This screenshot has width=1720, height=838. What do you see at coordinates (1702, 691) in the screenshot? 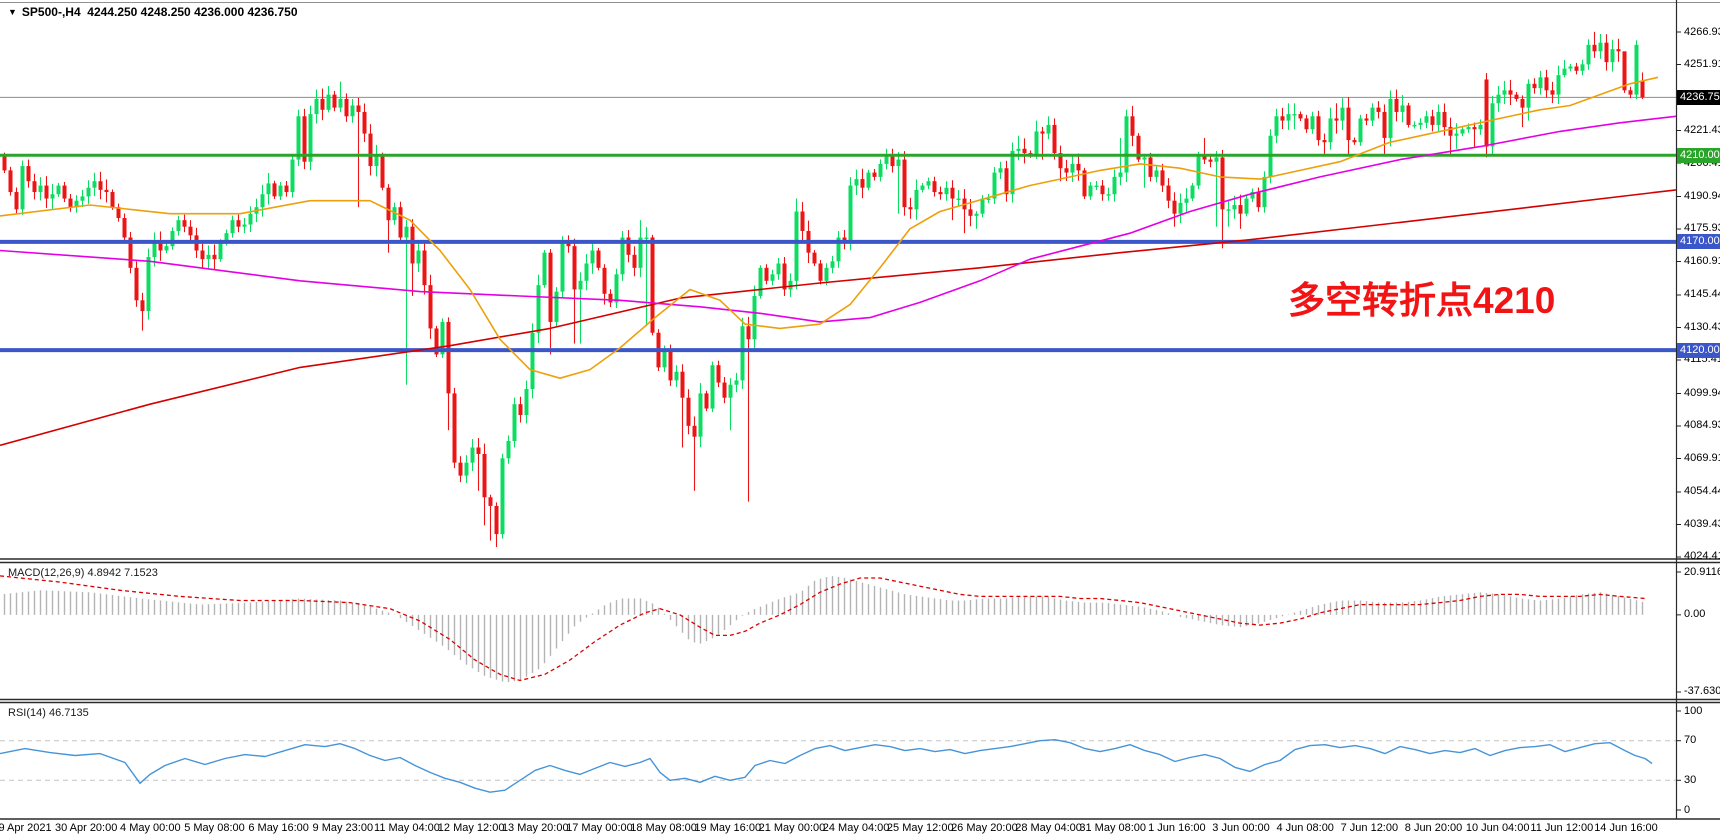
I see `macd-axis-label: -37.6302` at bounding box center [1702, 691].